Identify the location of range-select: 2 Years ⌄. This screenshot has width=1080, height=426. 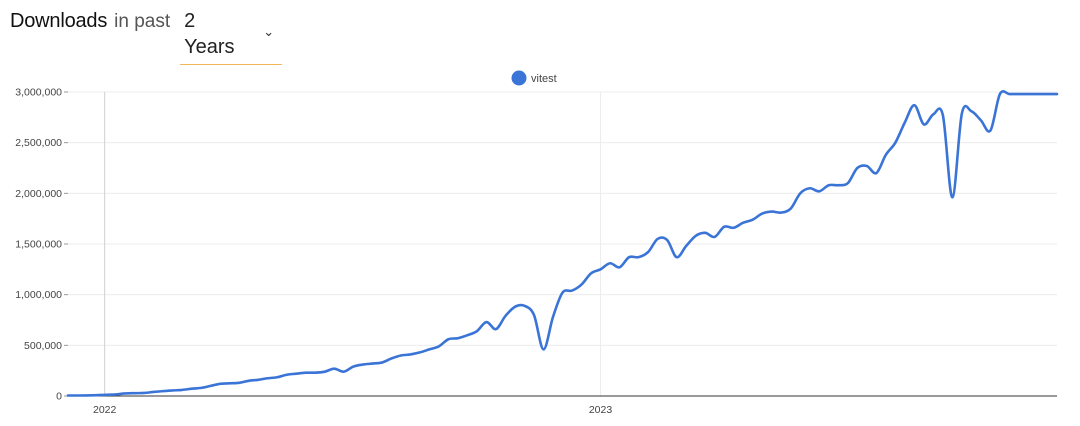
(231, 36).